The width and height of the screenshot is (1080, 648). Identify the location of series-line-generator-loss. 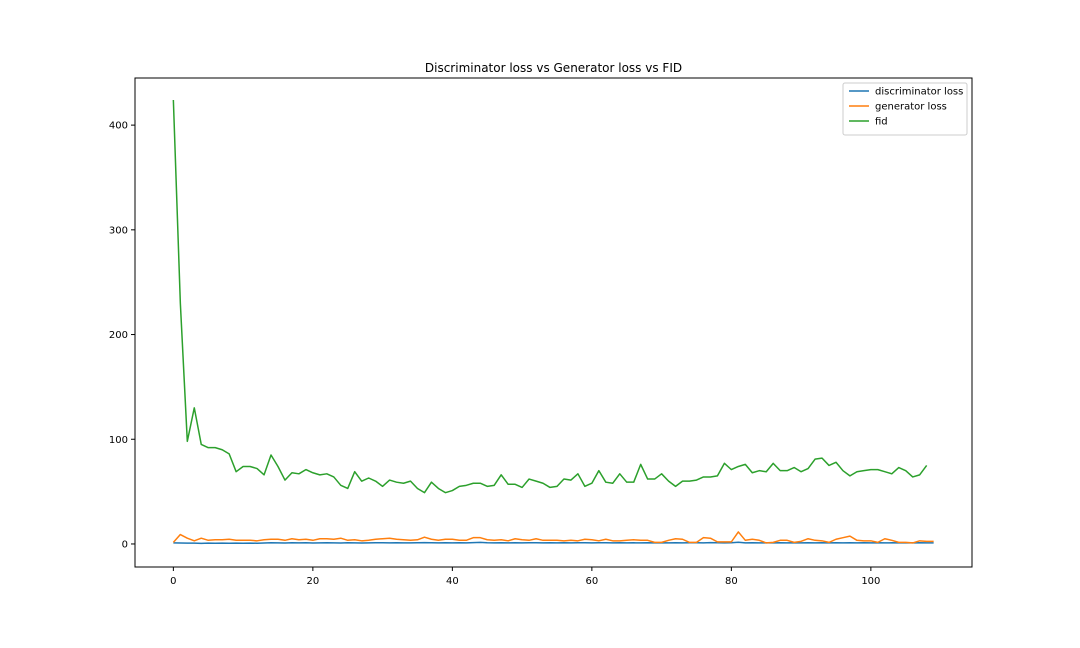
(553, 537).